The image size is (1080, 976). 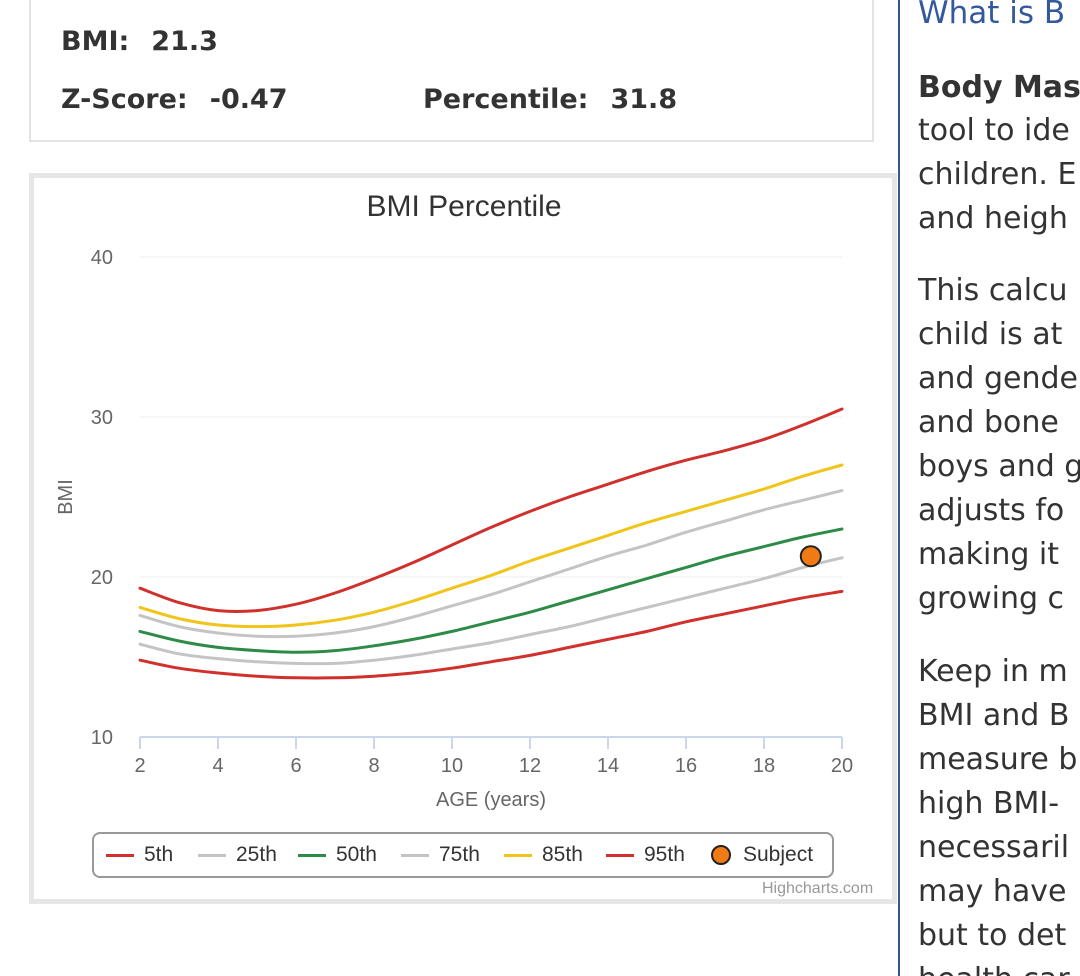 What do you see at coordinates (999, 87) in the screenshot?
I see `info-paragraph-line: Body Mas` at bounding box center [999, 87].